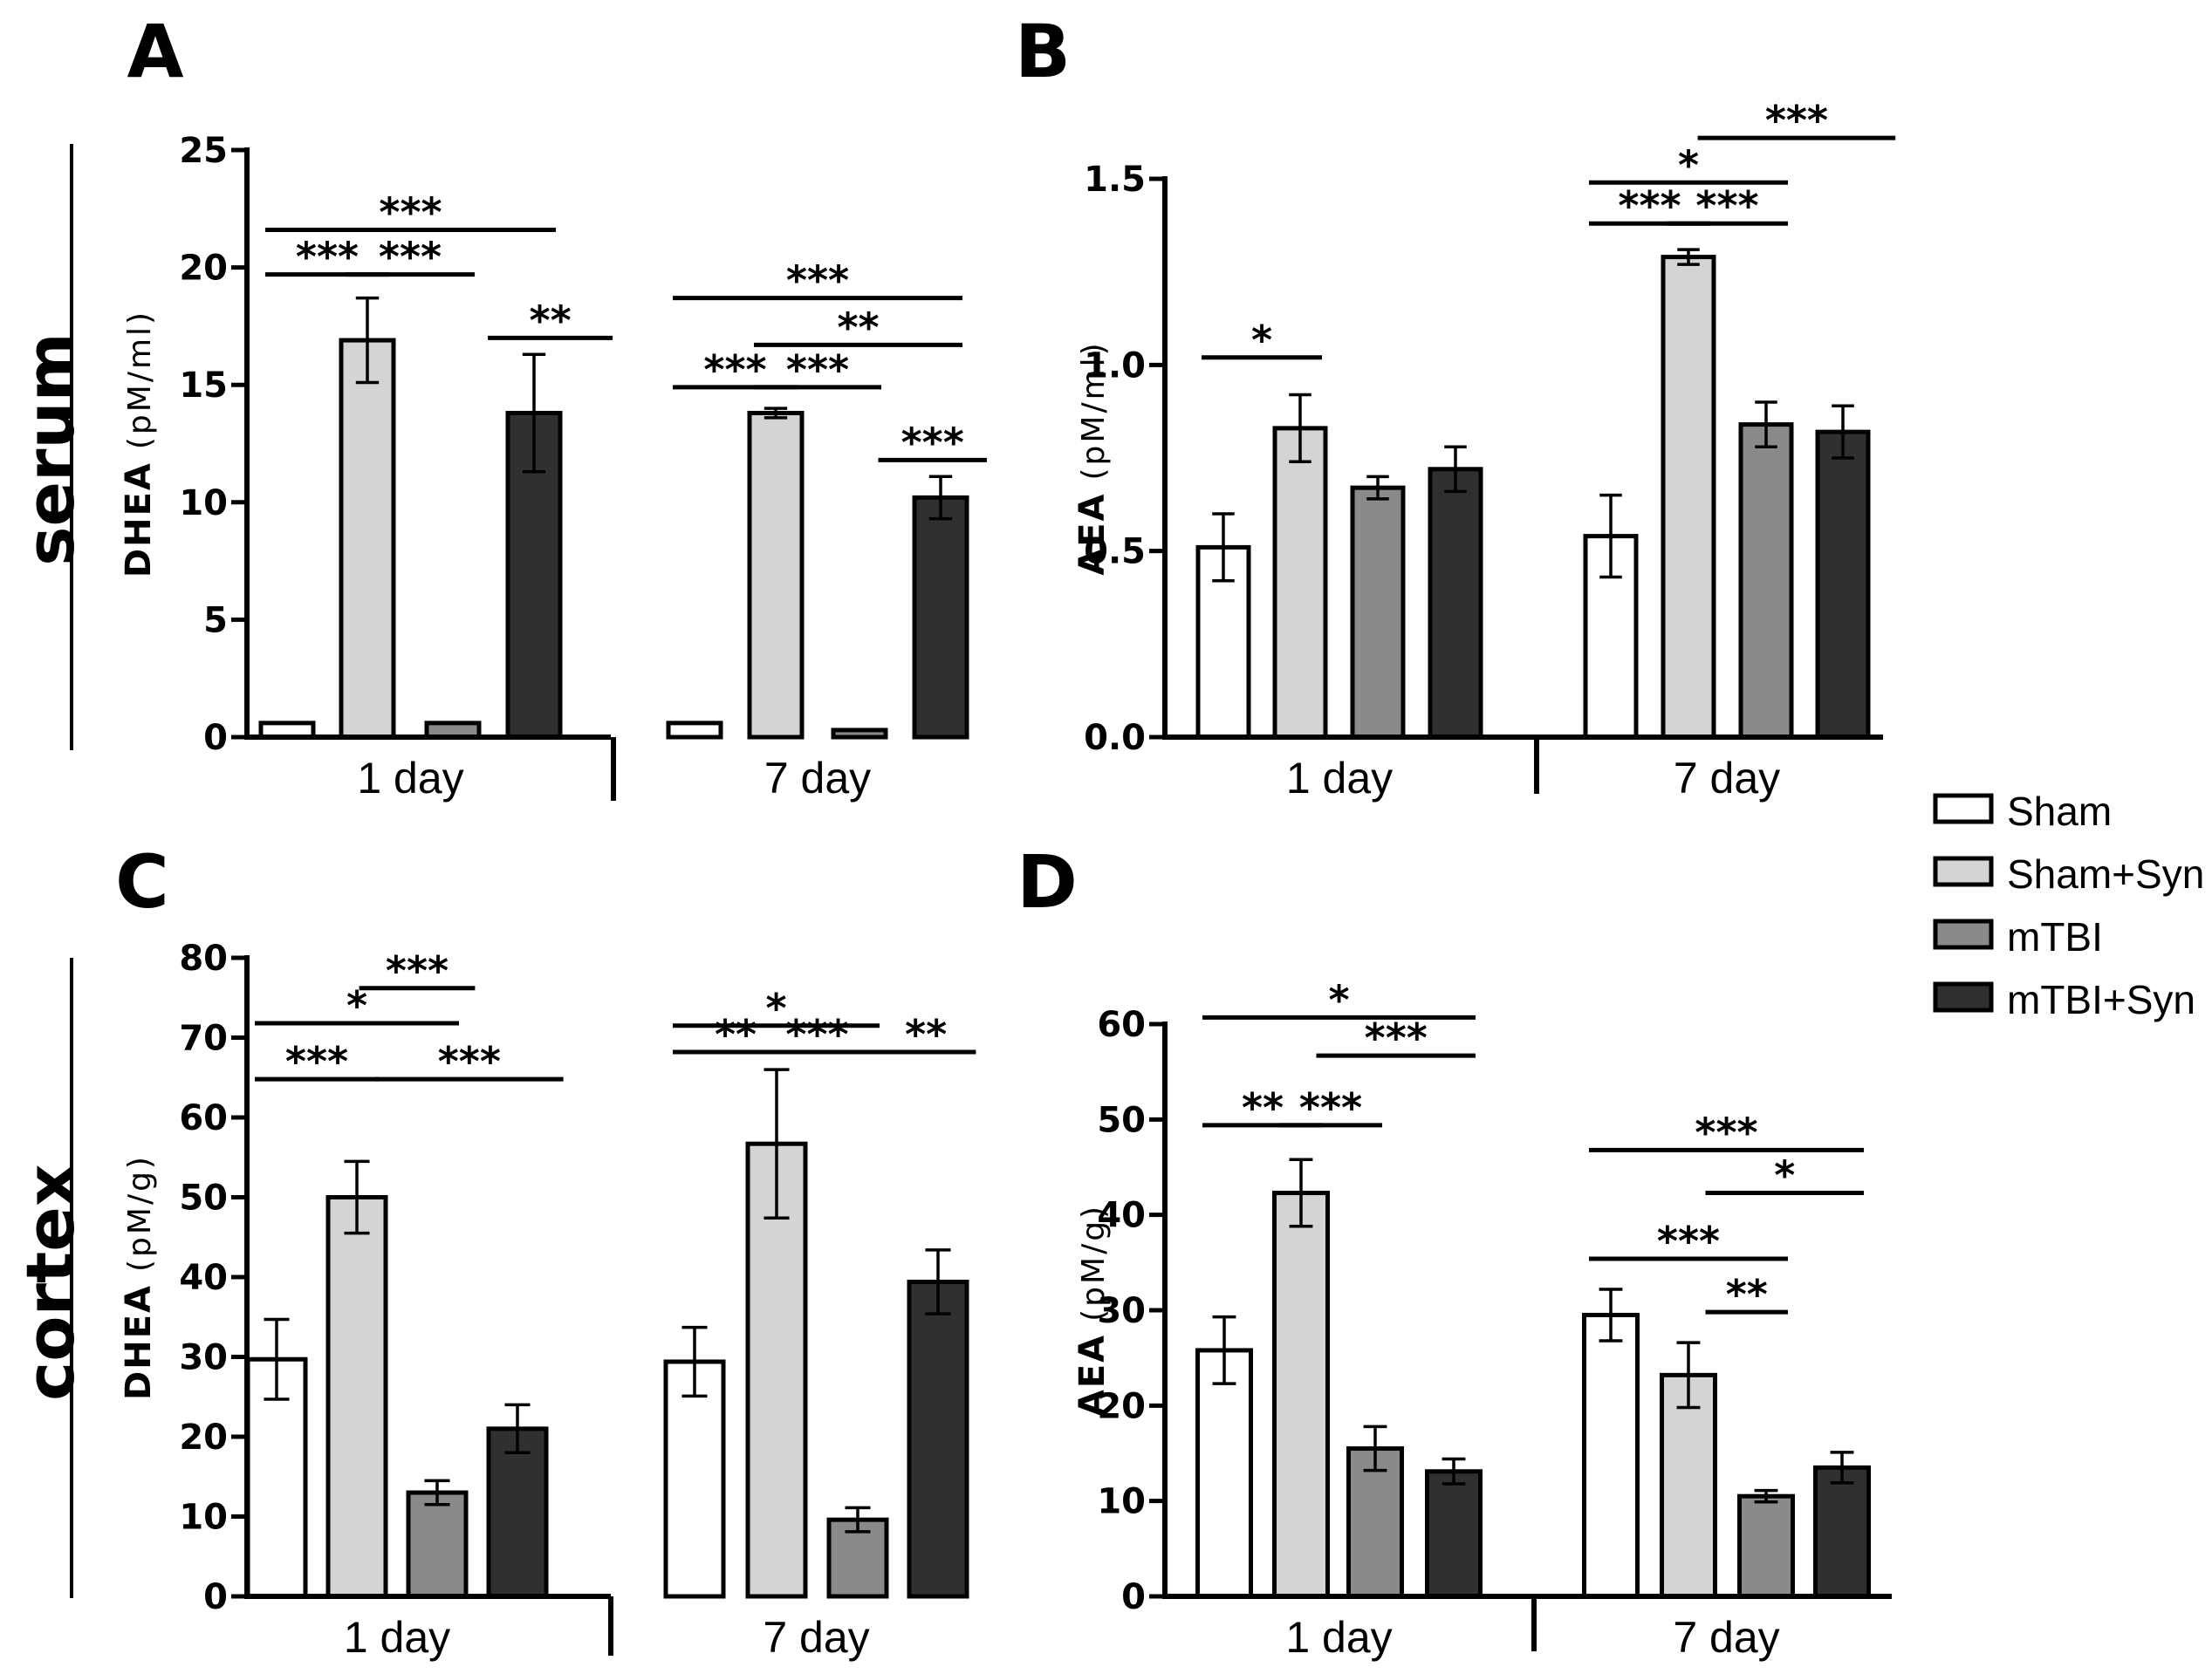  What do you see at coordinates (2101, 999) in the screenshot?
I see `legend-label: mTBI+Syn` at bounding box center [2101, 999].